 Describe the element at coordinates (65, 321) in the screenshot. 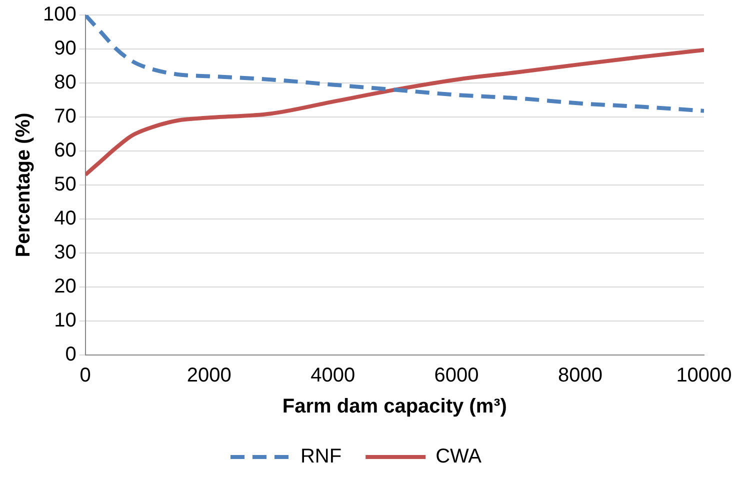

I see `y-tick-label: 10` at that location.